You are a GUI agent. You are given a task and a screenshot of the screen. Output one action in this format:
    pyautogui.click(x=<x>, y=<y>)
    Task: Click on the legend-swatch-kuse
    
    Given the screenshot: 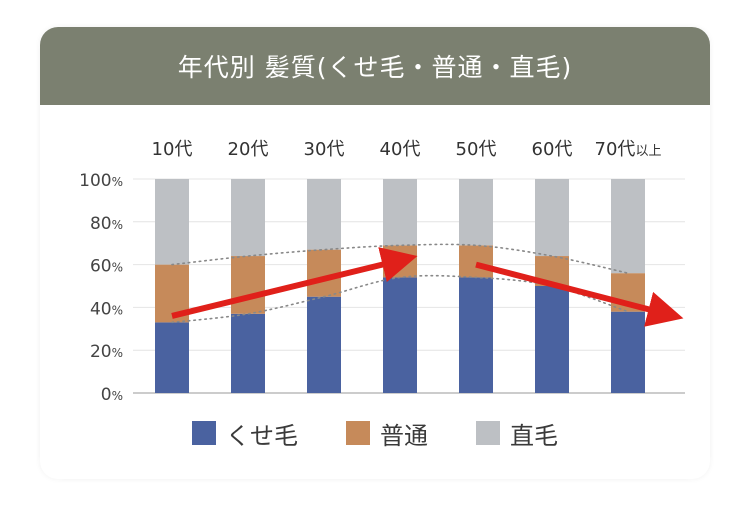 What is the action you would take?
    pyautogui.click(x=204, y=433)
    